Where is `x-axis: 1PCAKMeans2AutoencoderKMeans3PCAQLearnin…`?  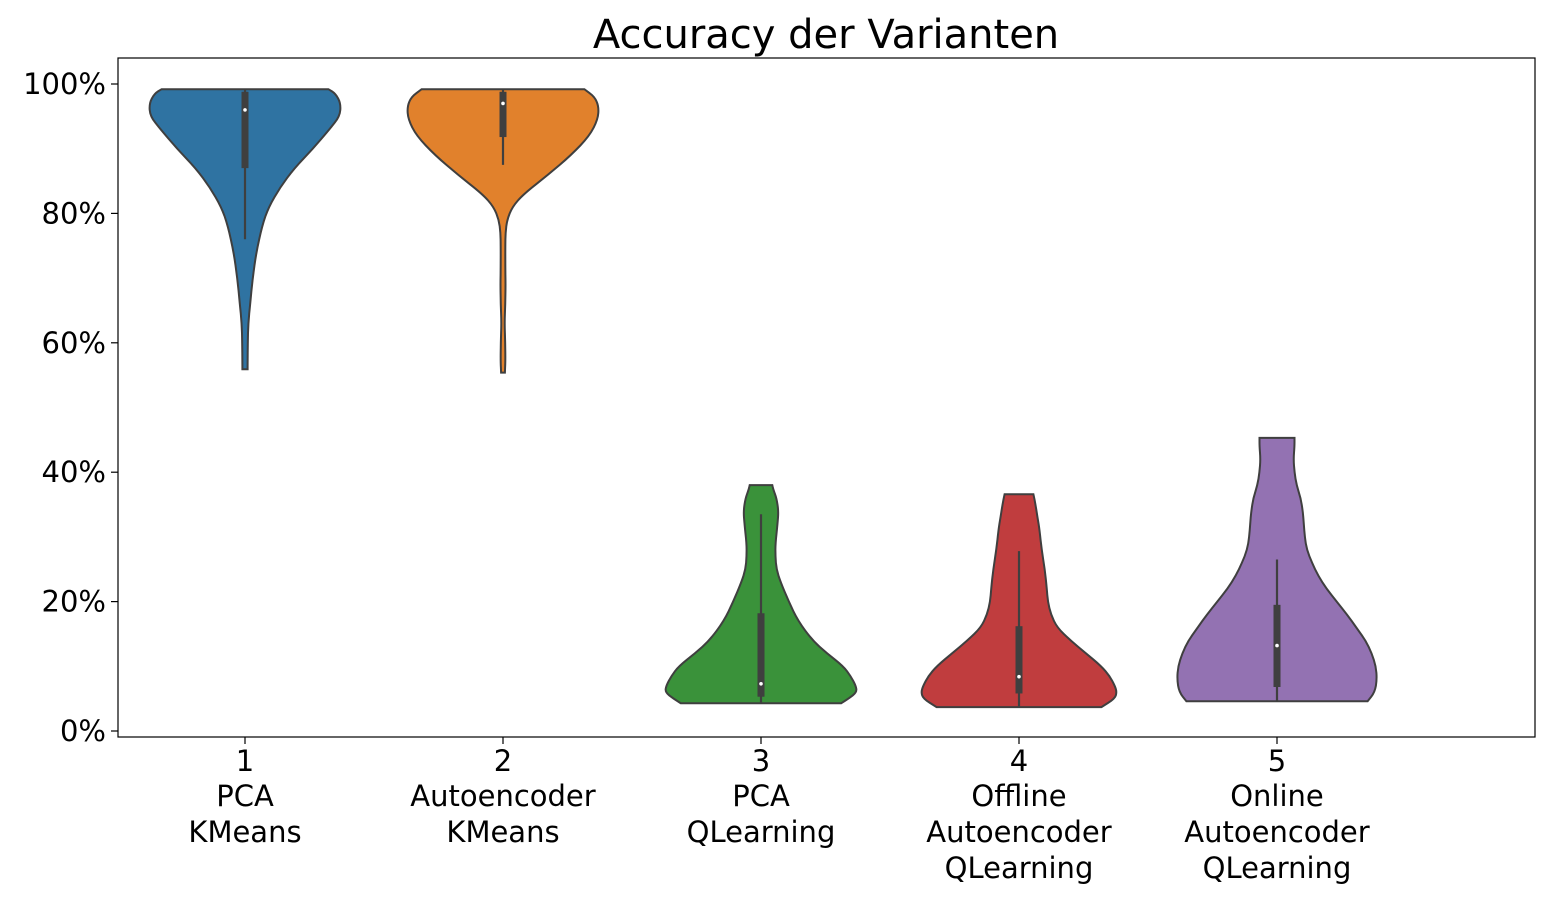 x-axis: 1PCAKMeans2AutoencoderKMeans3PCAQLearnin… is located at coordinates (779, 811).